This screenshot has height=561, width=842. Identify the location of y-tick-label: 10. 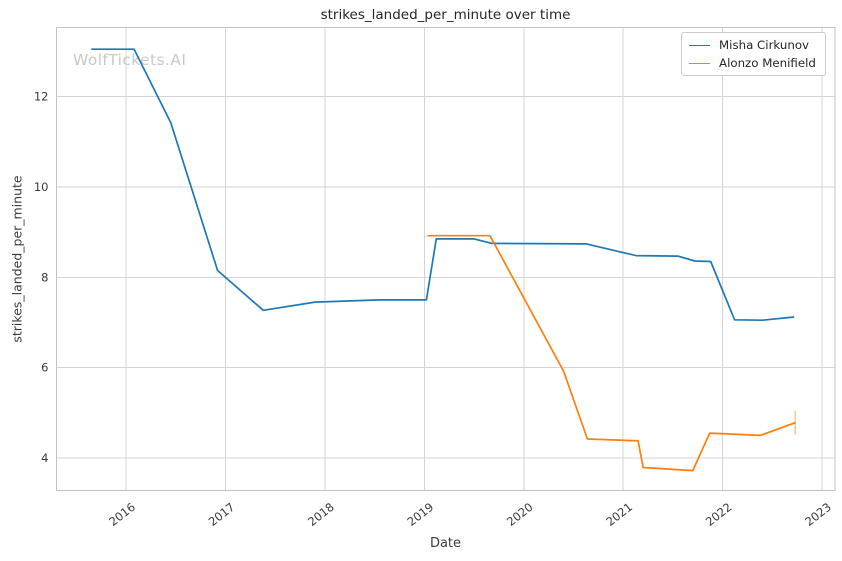
(41, 187).